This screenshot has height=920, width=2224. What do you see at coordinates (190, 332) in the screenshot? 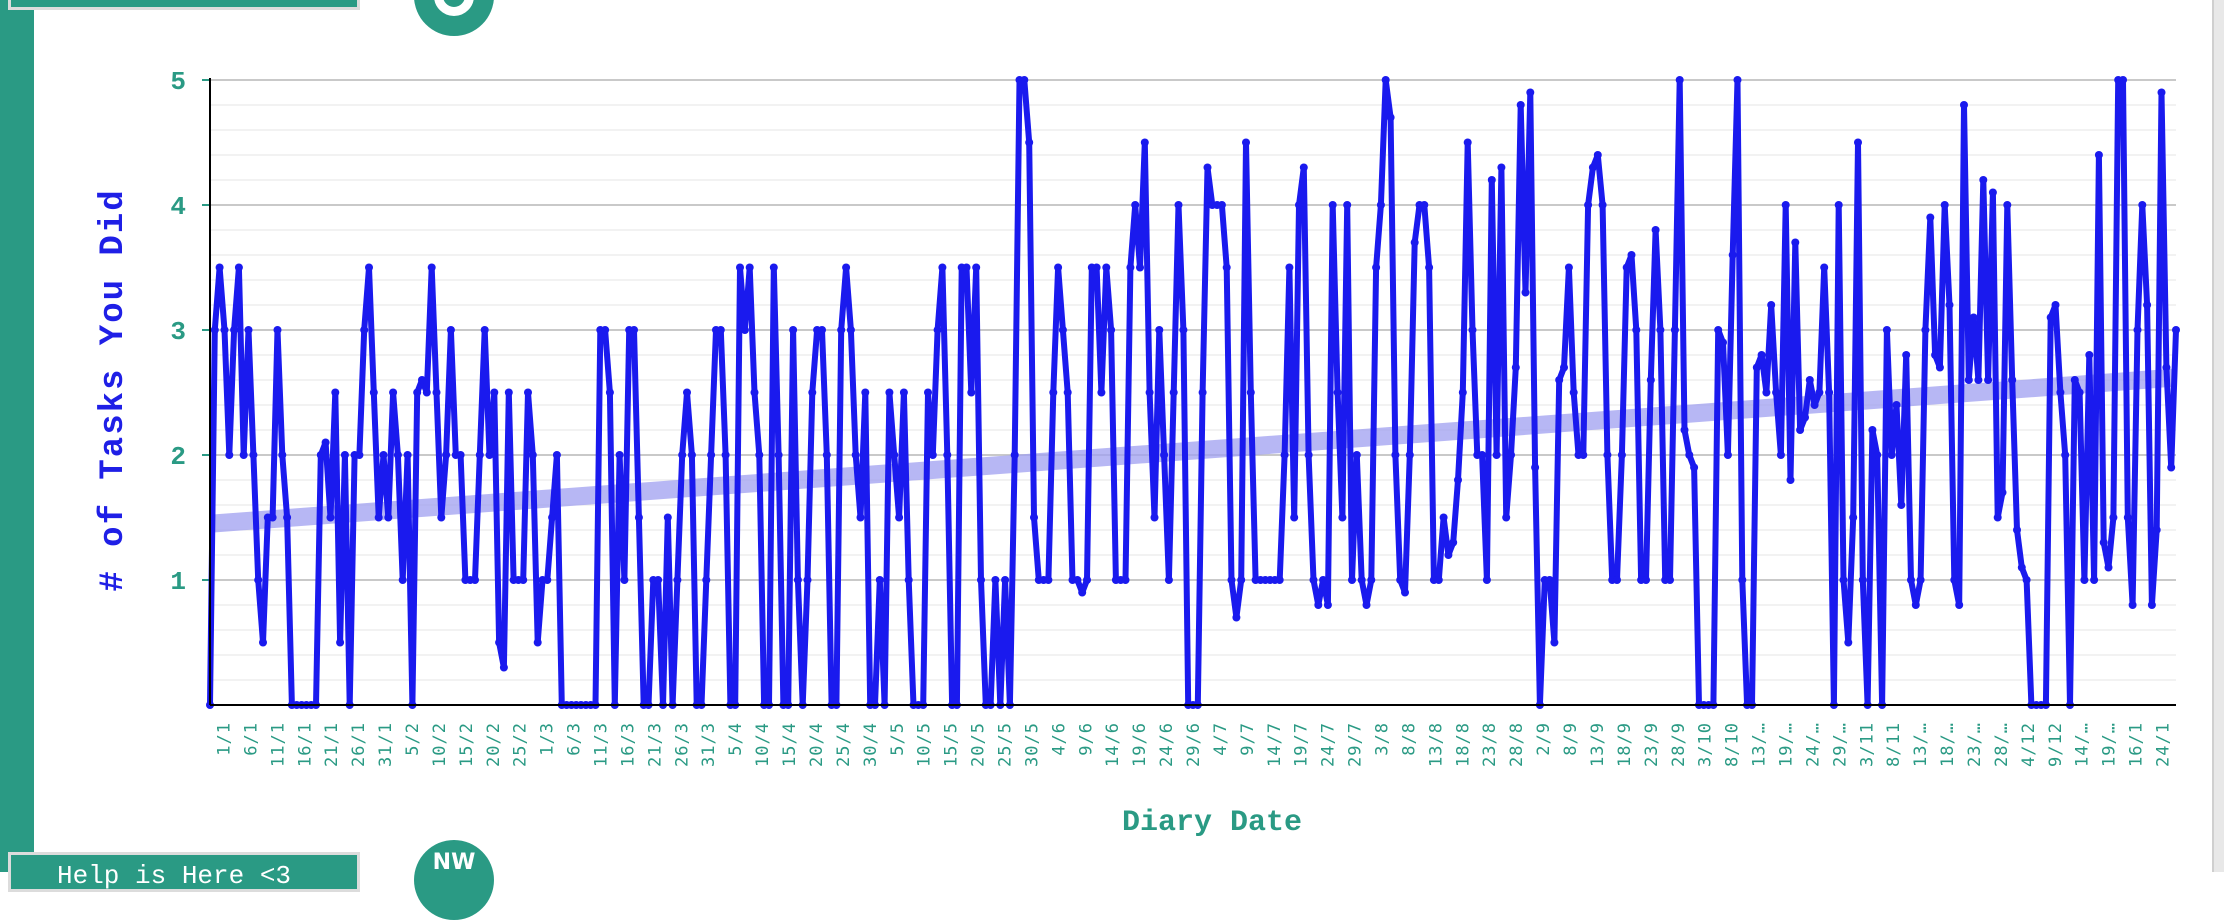
I see `y-axis-ticks: 1 2 3 4 5` at bounding box center [190, 332].